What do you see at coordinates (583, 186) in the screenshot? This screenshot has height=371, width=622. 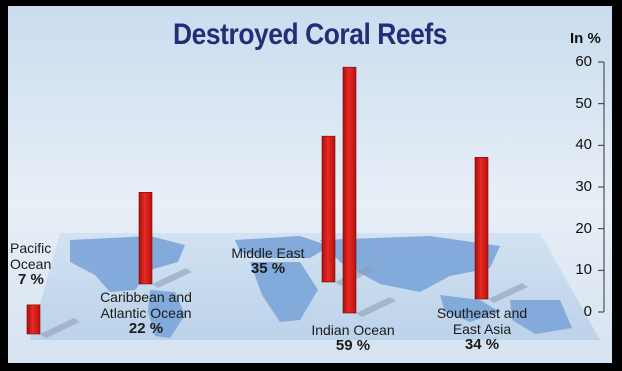 I see `y-tick-label: 30` at bounding box center [583, 186].